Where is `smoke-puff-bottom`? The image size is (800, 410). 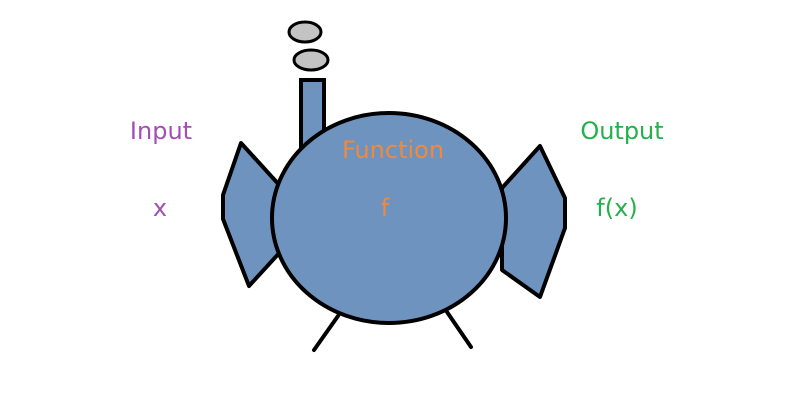 smoke-puff-bottom is located at coordinates (311, 60).